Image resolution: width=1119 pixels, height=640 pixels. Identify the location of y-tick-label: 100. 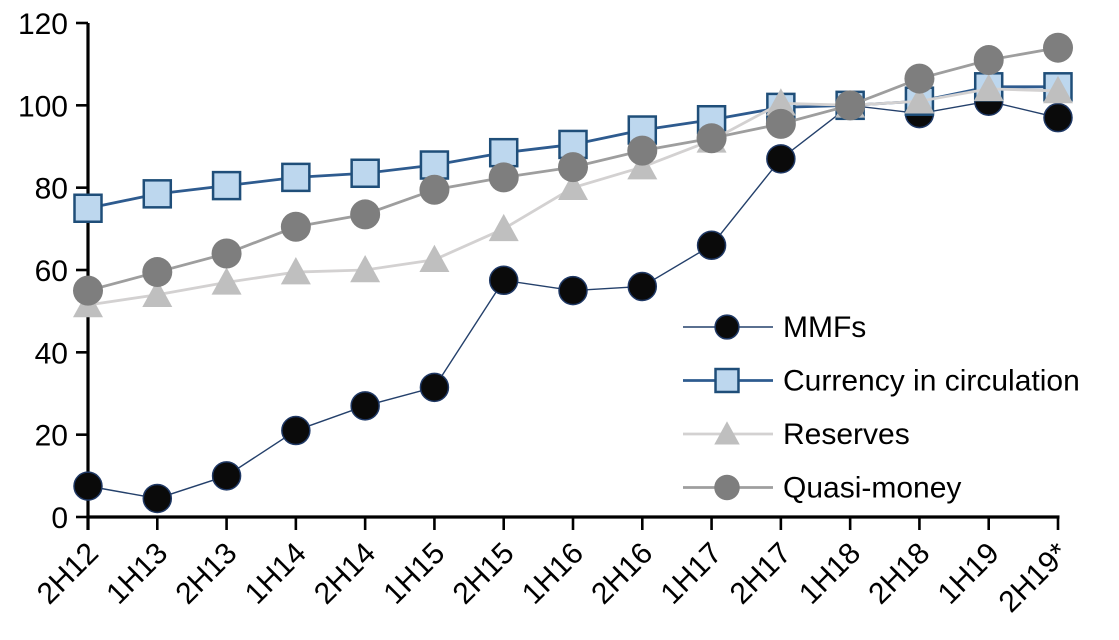
(43, 106).